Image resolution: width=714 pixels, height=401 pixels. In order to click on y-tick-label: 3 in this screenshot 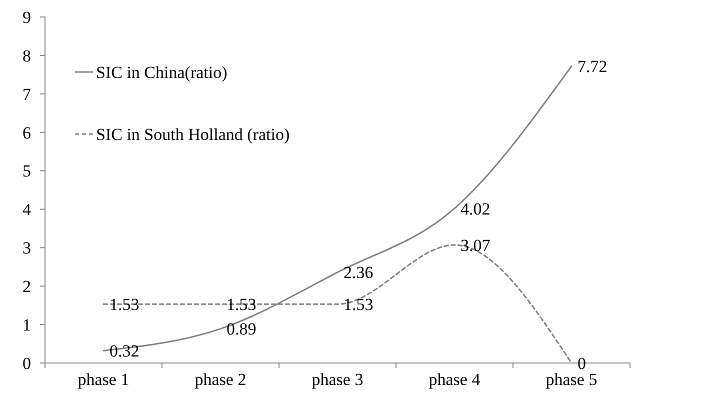, I will do `click(26, 248)`.